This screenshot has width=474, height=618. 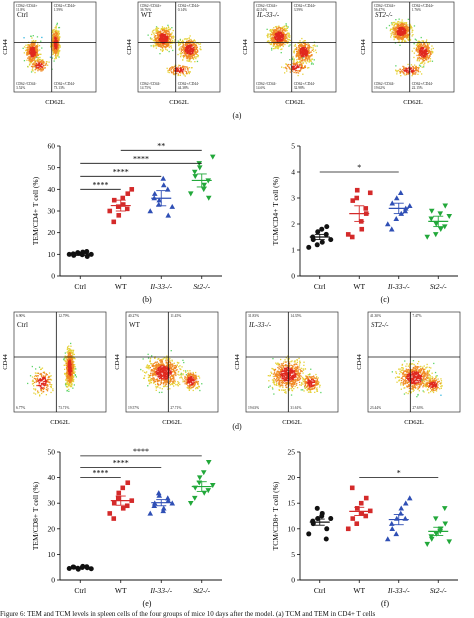 What do you see at coordinates (52, 528) in the screenshot?
I see `y-tick-label: 20` at bounding box center [52, 528].